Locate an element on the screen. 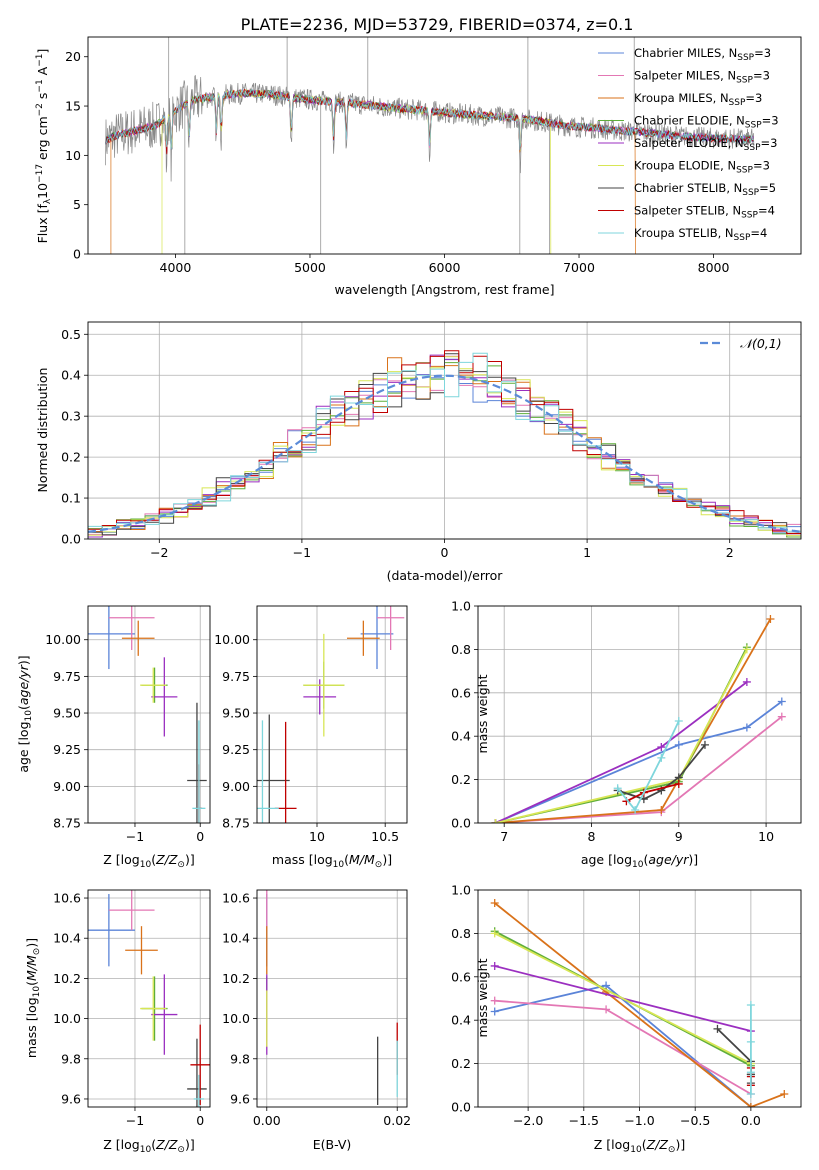 The image size is (819, 1170). label-part: Flux [f is located at coordinates (42, 224).